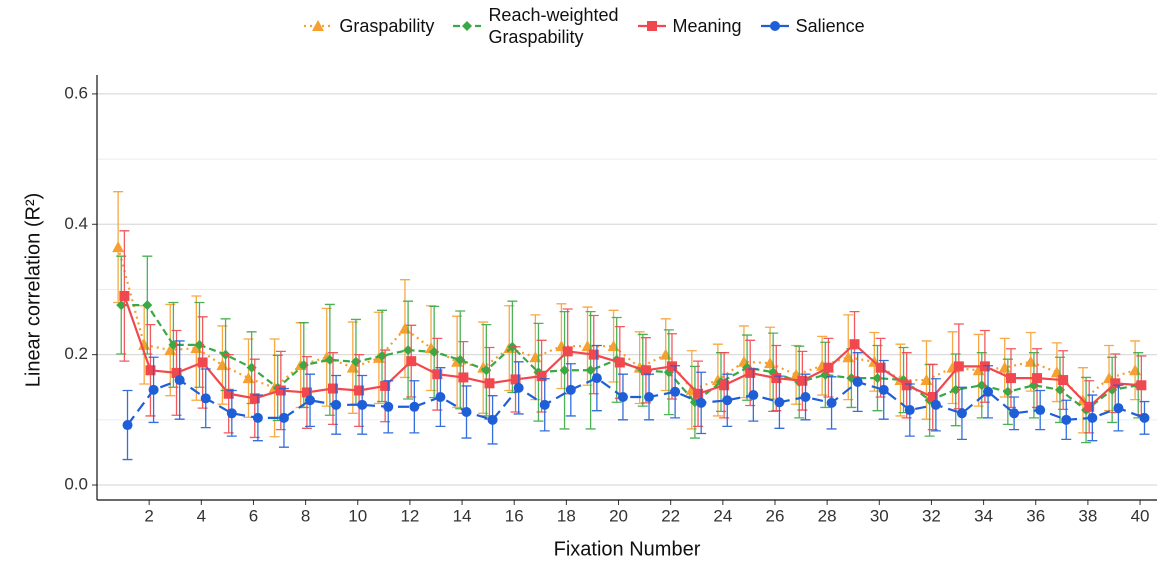 This screenshot has height=573, width=1168. Describe the element at coordinates (148, 515) in the screenshot. I see `x-tick-label: 2` at that location.